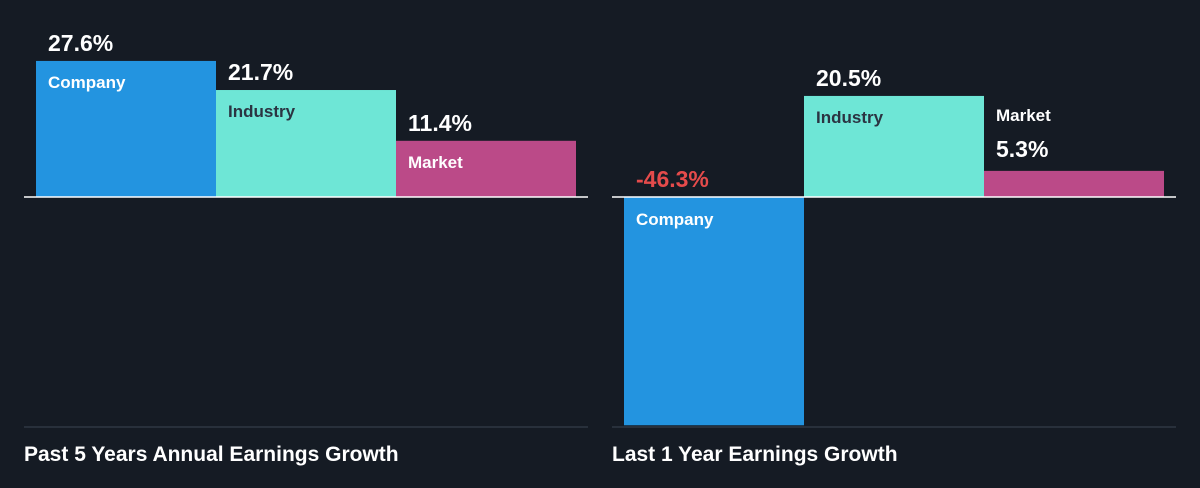  I want to click on past-5-years-industry-category-label: Industry, so click(262, 111).